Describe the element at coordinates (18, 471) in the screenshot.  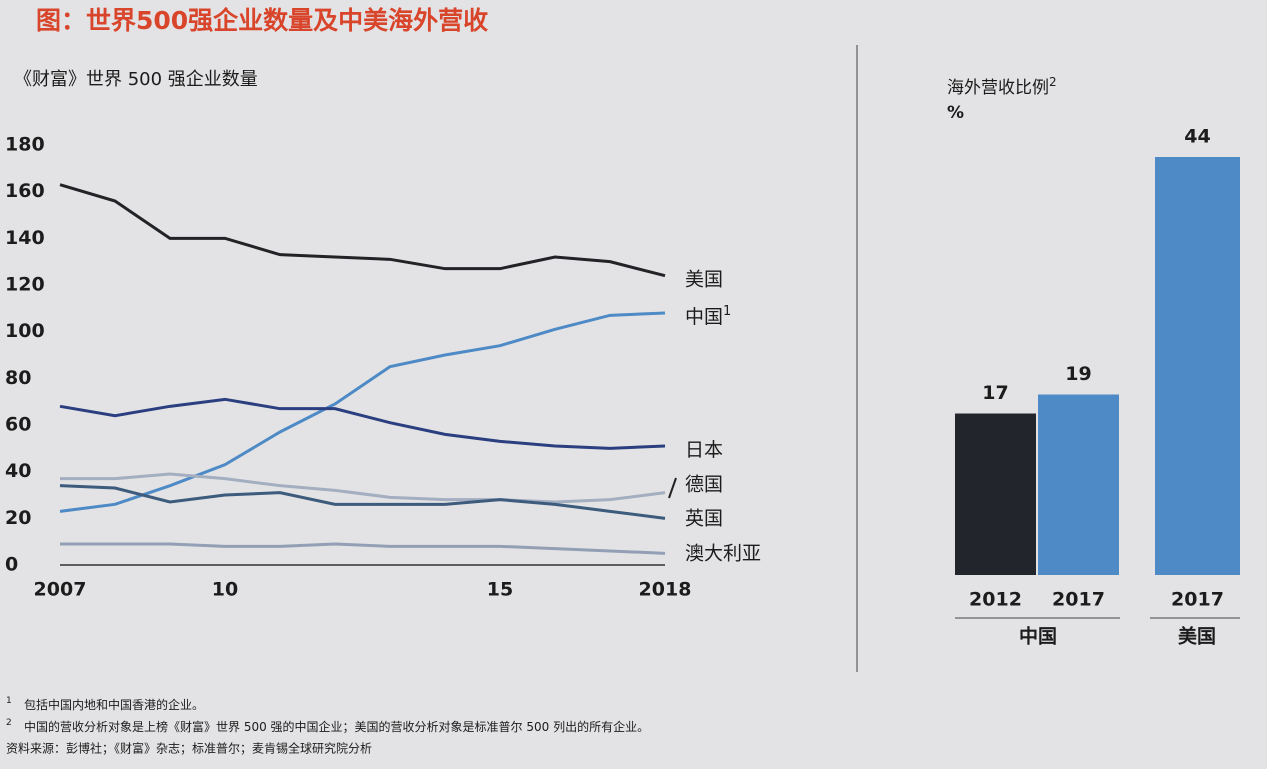
I see `y-tick-label: 40` at that location.